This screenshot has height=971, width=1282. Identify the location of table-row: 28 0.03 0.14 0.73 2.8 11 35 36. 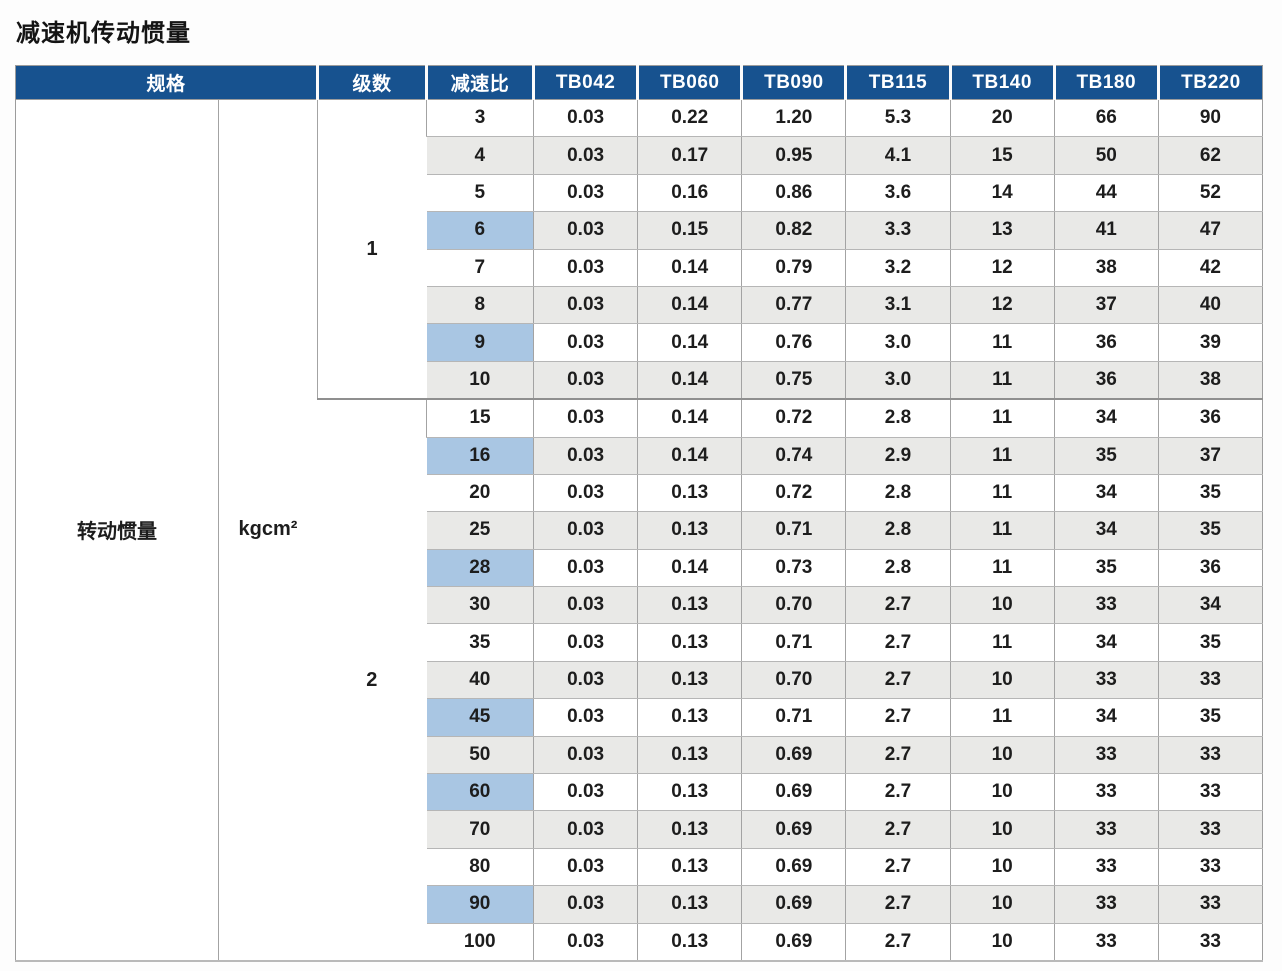
(639, 568).